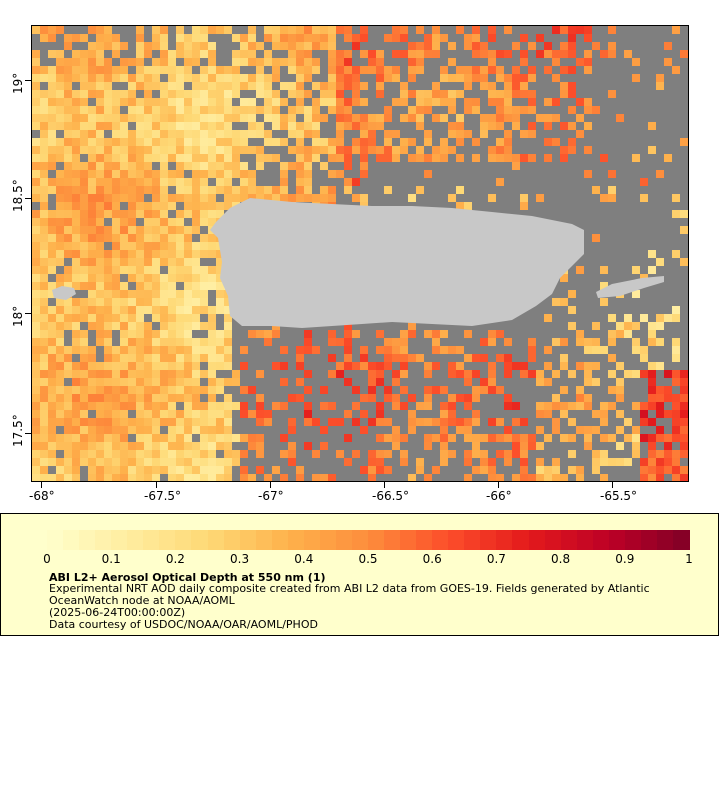  What do you see at coordinates (368, 559) in the screenshot?
I see `colorbar-tick-label: 0.5` at bounding box center [368, 559].